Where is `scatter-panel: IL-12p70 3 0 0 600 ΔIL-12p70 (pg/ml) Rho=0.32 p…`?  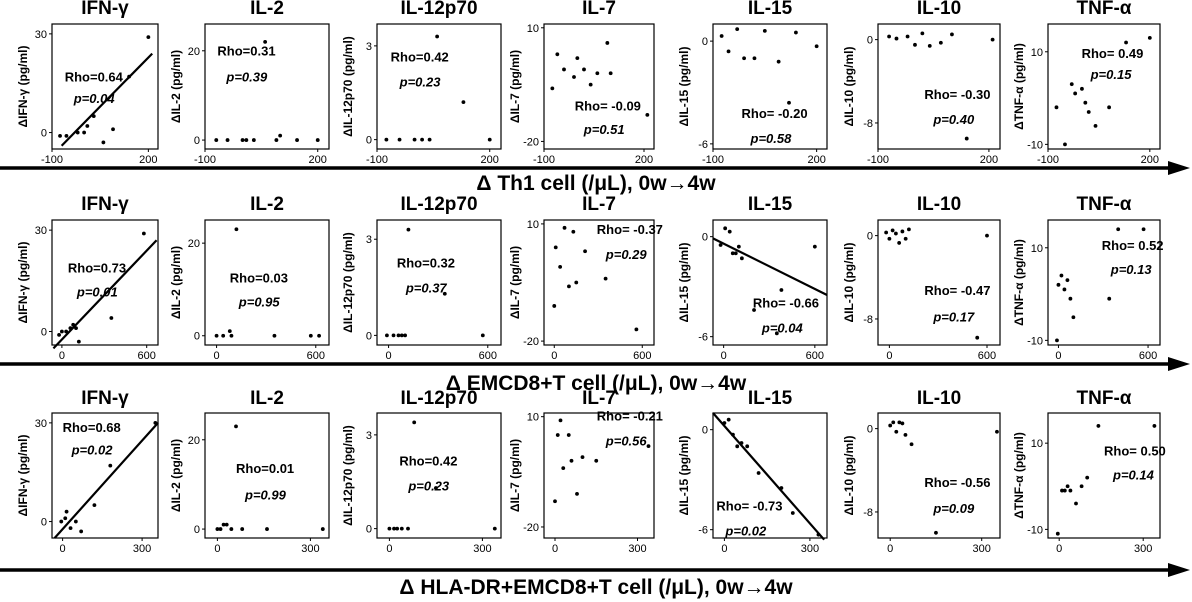
scatter-panel: IL-12p70 3 0 0 600 ΔIL-12p70 (pg/ml) Rho=0.32 p… is located at coordinates (421, 278).